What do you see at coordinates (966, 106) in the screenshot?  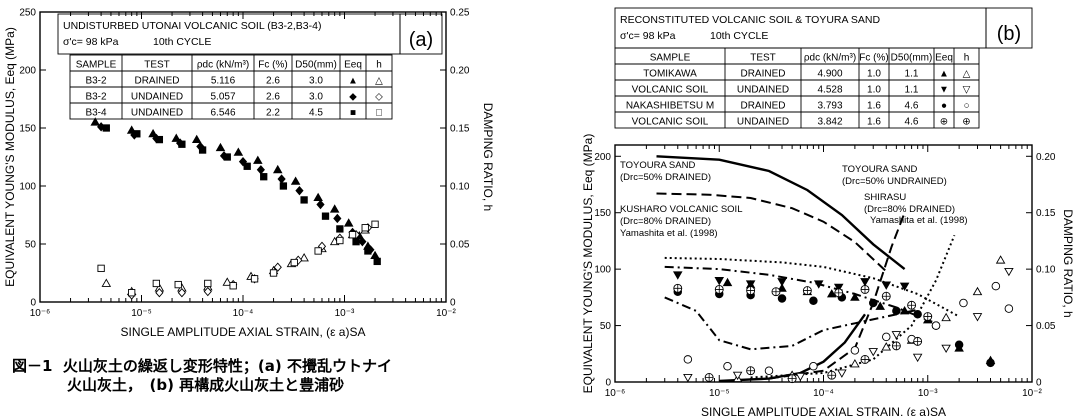 I see `table-cell: ○` at bounding box center [966, 106].